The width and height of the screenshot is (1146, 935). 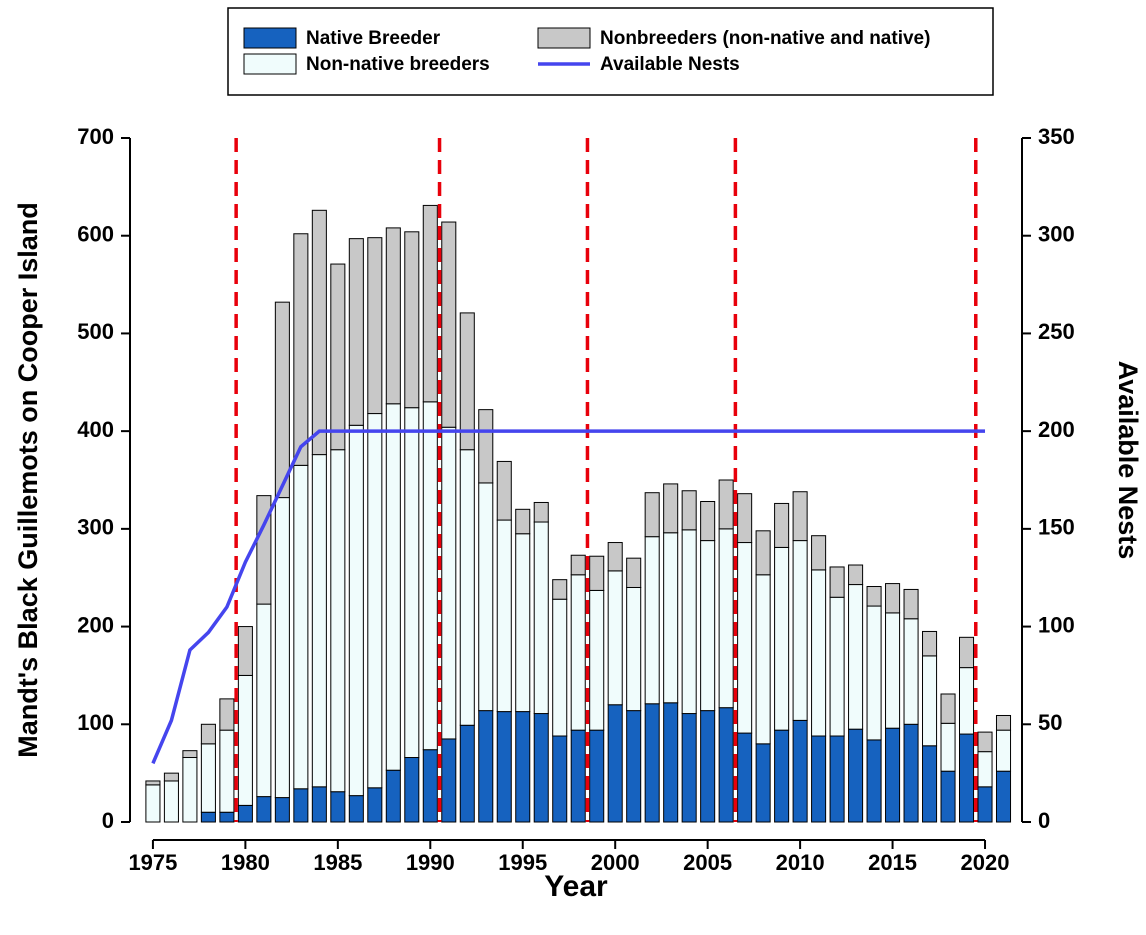 What do you see at coordinates (95, 331) in the screenshot?
I see `y-tick-label: 500` at bounding box center [95, 331].